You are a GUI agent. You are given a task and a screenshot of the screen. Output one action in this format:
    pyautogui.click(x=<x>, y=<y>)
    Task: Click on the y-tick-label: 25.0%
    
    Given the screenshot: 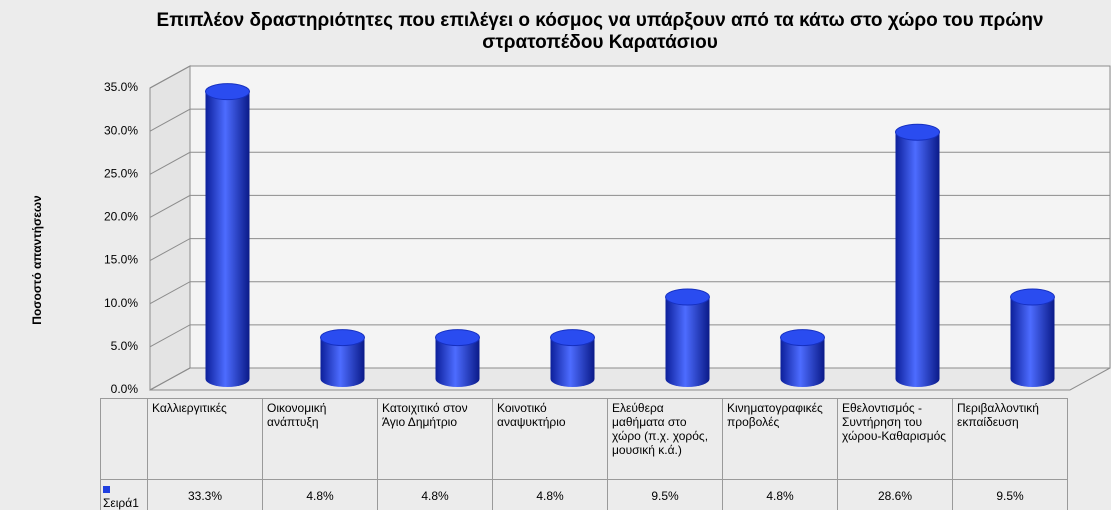 What is the action you would take?
    pyautogui.click(x=121, y=173)
    